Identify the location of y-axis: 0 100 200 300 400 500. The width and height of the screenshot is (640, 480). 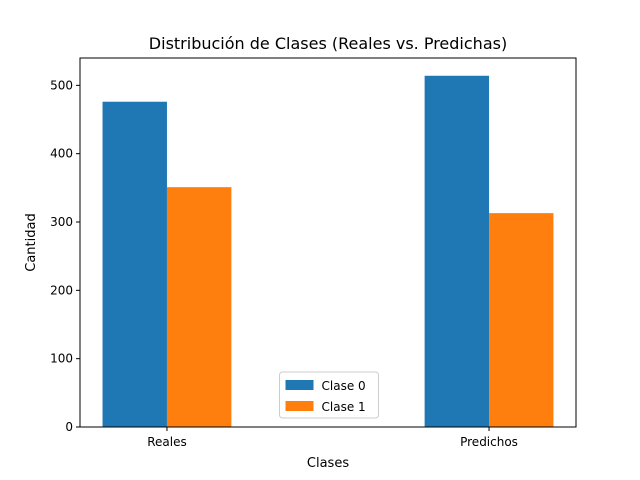
(65, 256).